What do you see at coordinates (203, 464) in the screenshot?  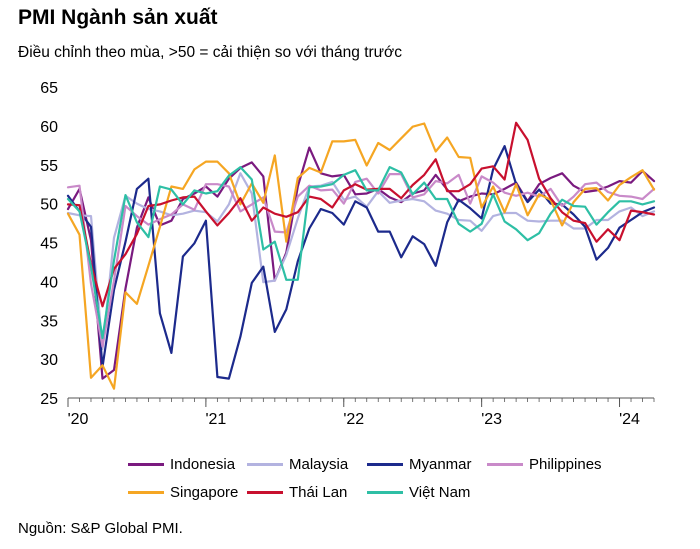 I see `legend-label: Indonesia` at bounding box center [203, 464].